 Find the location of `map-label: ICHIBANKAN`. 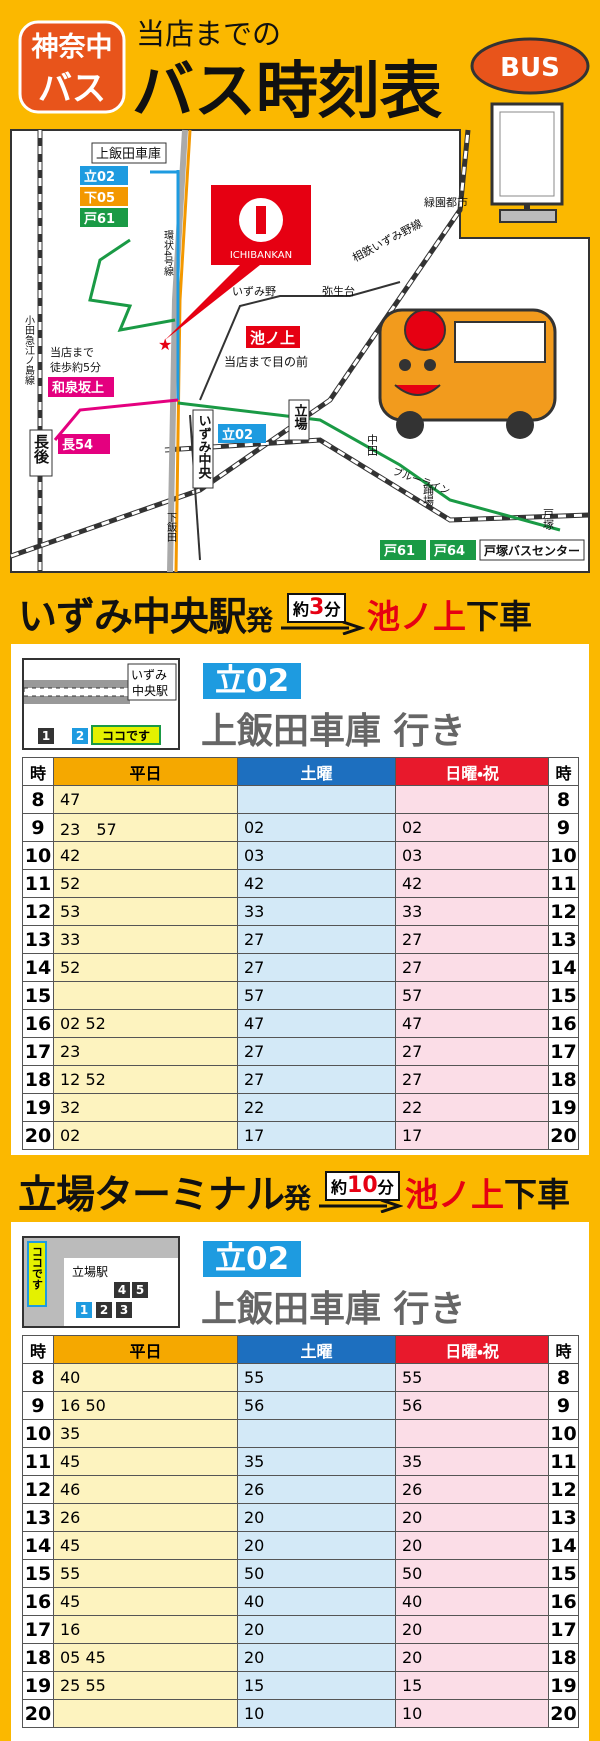

map-label: ICHIBANKAN is located at coordinates (261, 255).